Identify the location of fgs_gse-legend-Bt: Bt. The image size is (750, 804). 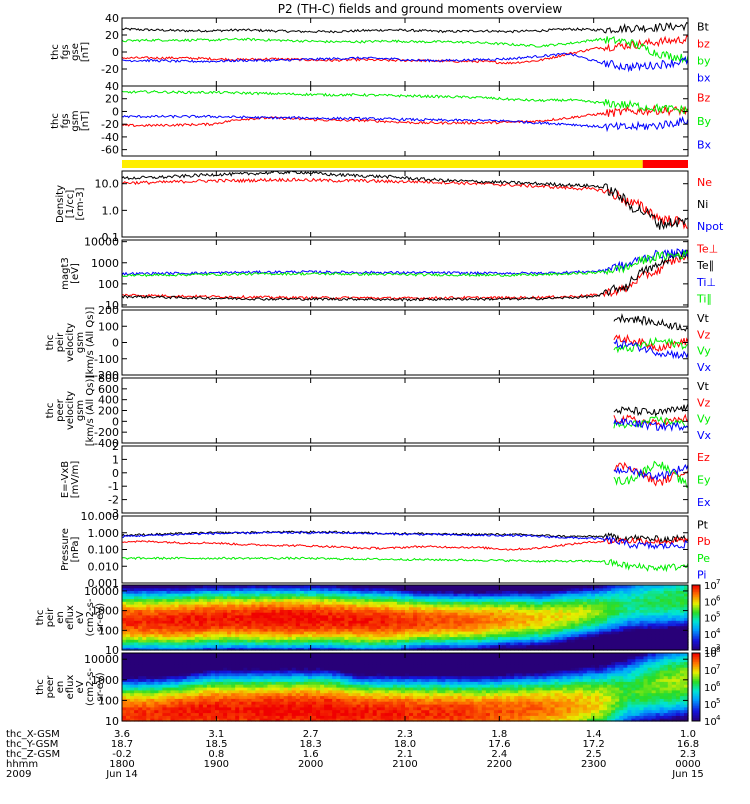
(703, 27).